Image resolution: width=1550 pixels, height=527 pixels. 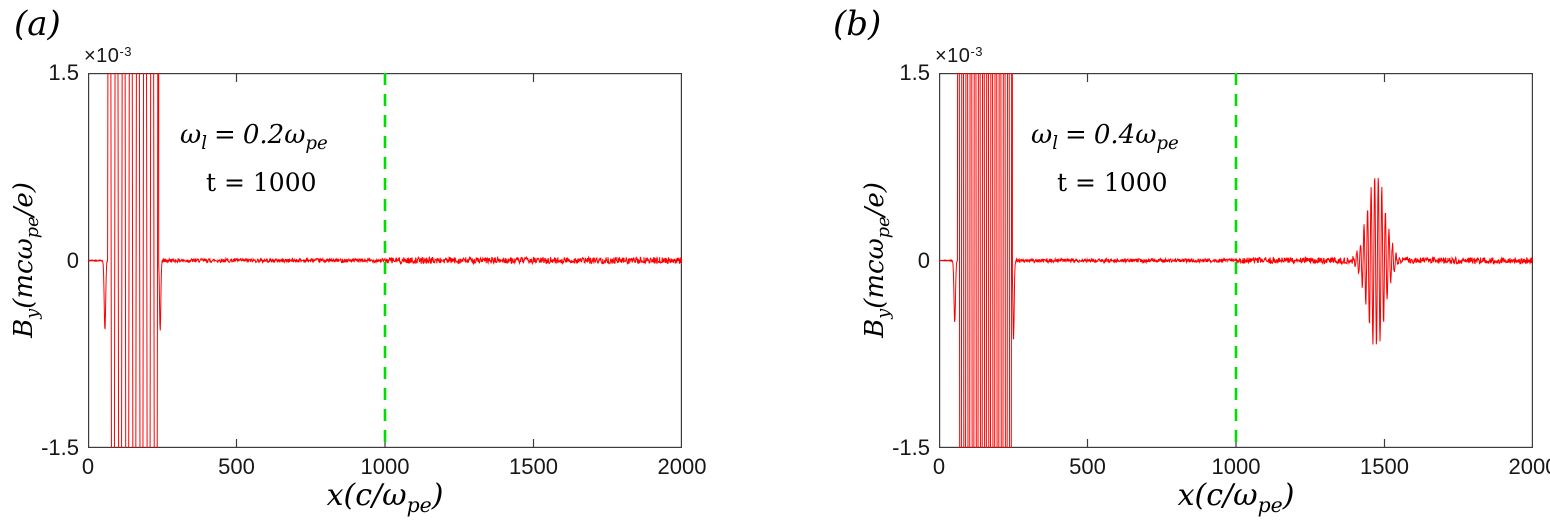 What do you see at coordinates (37, 24) in the screenshot?
I see `panel-label-a: (a)` at bounding box center [37, 24].